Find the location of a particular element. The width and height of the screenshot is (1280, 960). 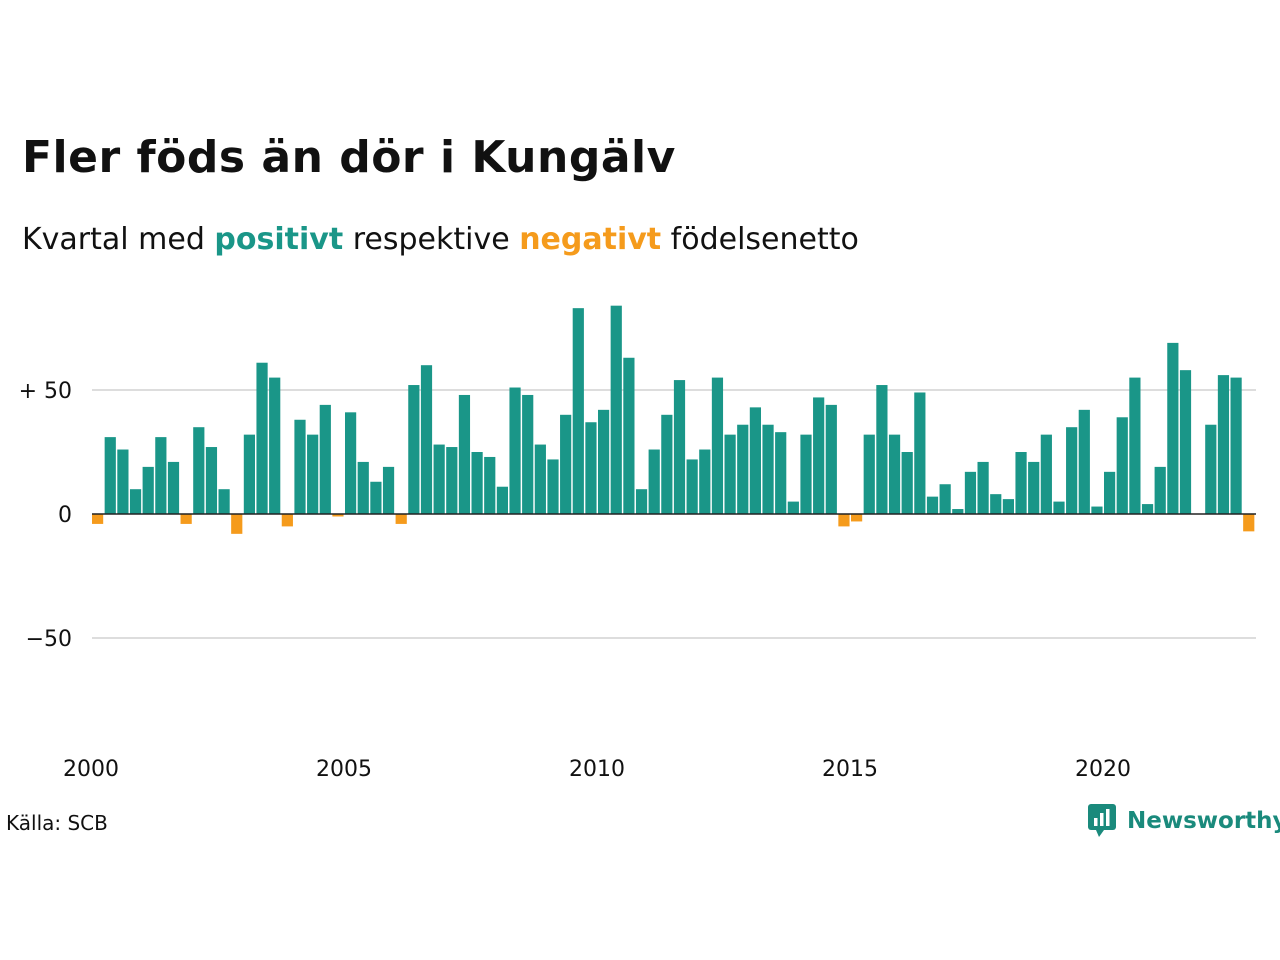

brand-name: Newsworthy is located at coordinates (1203, 821).